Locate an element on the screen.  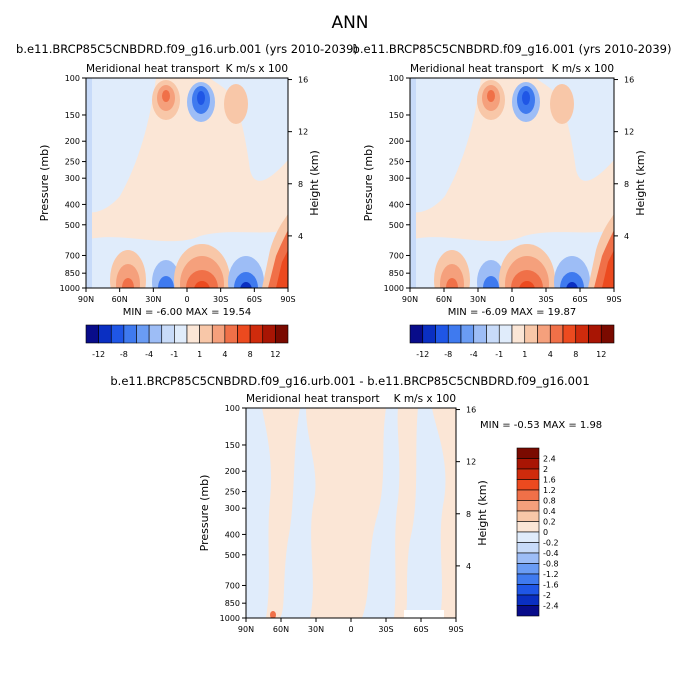
y-tick-label: 700 is located at coordinates (396, 255).